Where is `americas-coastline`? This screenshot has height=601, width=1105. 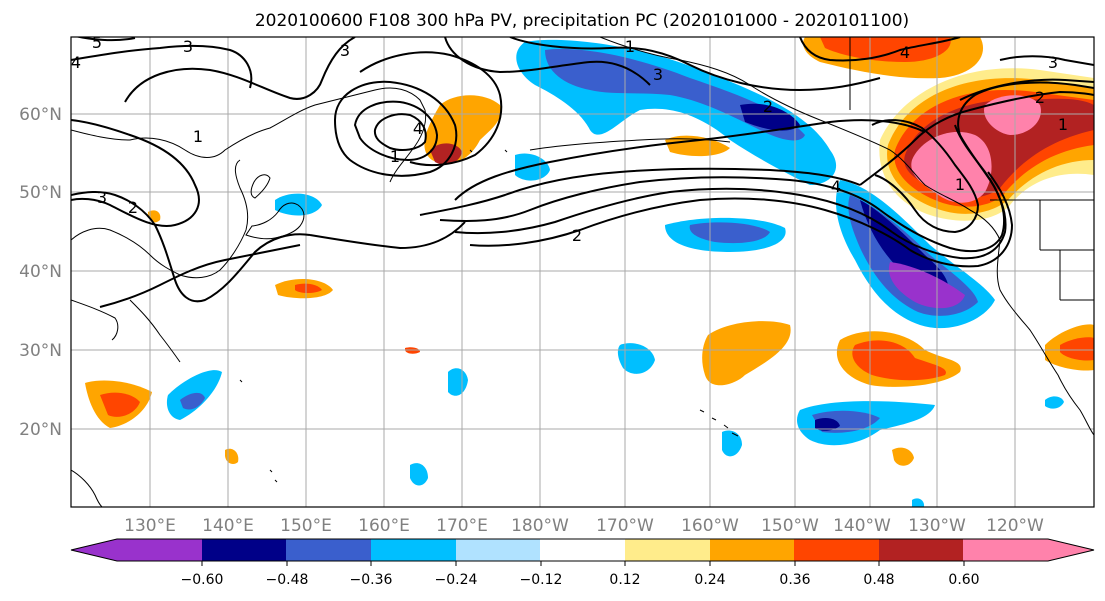 americas-coastline is located at coordinates (1045, 337).